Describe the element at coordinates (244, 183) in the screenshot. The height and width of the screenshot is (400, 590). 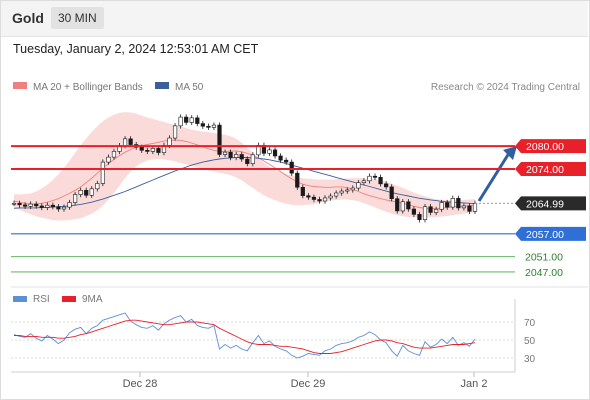
I see `ma50-line` at that location.